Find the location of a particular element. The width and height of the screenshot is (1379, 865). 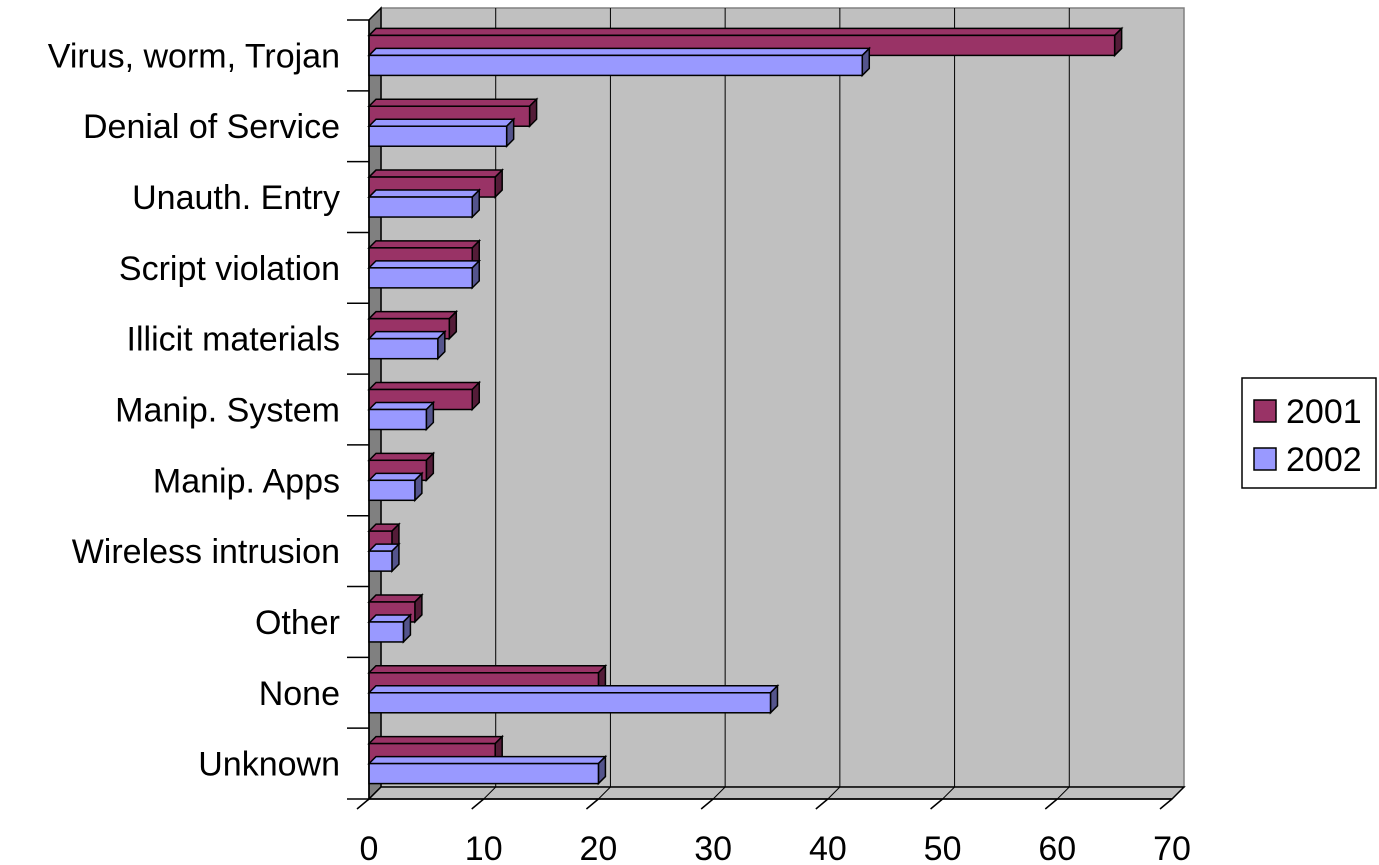

category-label: Manip. System is located at coordinates (227, 411).